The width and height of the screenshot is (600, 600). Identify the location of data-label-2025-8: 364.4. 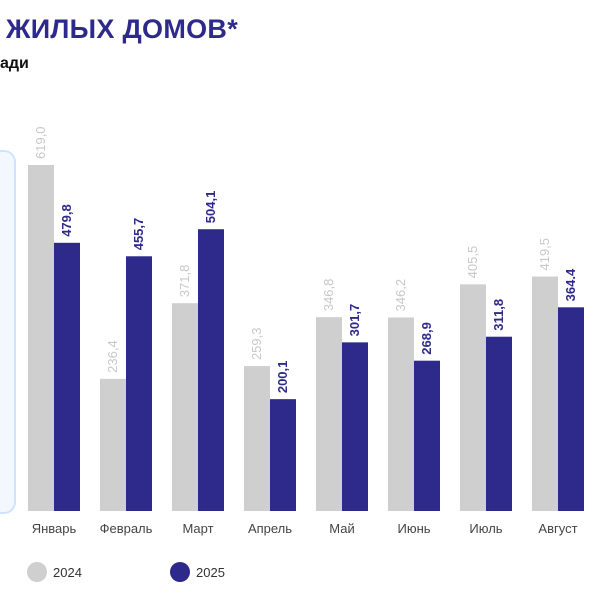
(570, 284).